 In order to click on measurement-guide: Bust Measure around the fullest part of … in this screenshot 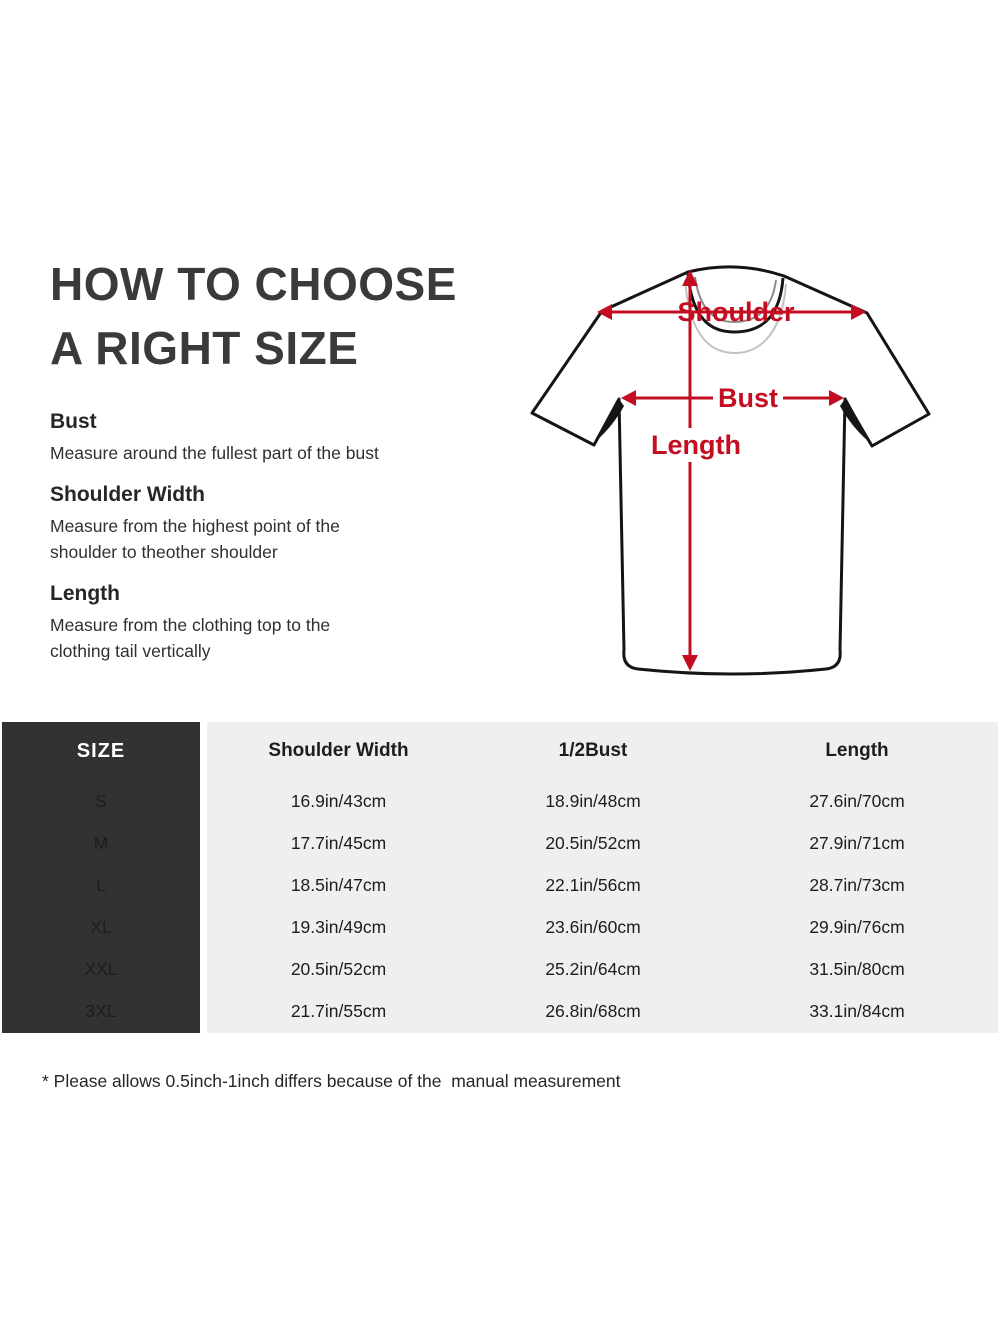, I will do `click(285, 537)`.